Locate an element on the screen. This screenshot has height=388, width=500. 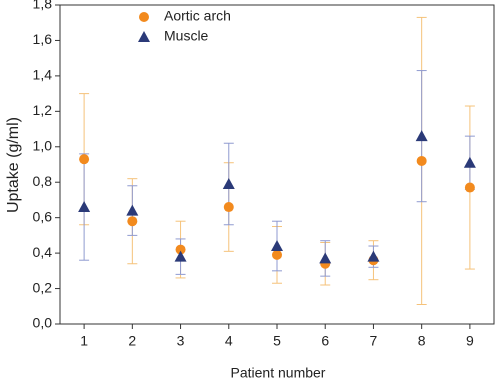
x-tick-label: 7 is located at coordinates (374, 341).